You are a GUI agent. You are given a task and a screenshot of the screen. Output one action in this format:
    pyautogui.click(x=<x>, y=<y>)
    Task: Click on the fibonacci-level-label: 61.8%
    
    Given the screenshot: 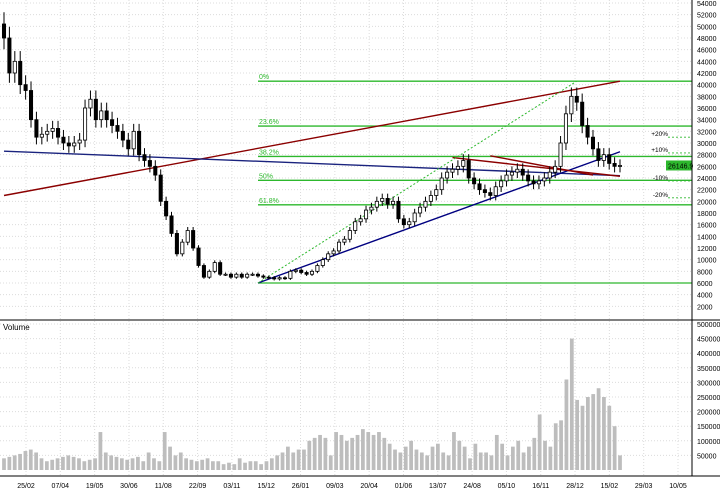 What is the action you would take?
    pyautogui.click(x=269, y=201)
    